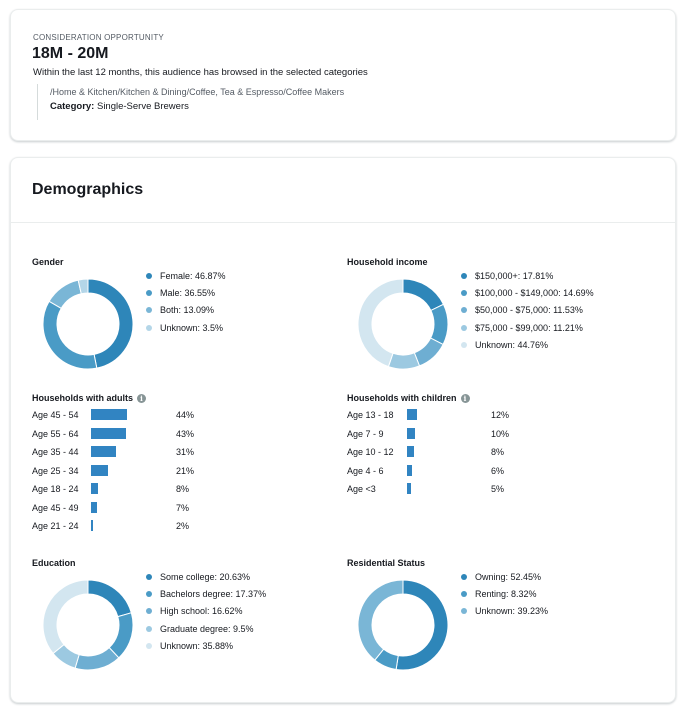  What do you see at coordinates (512, 611) in the screenshot?
I see `legend-label: Unknown: 39.23%` at bounding box center [512, 611].